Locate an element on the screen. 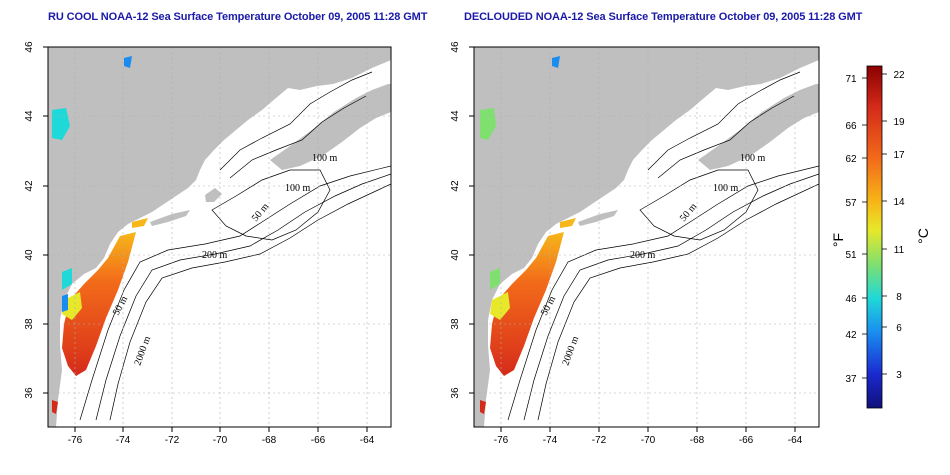 Image resolution: width=950 pixels, height=475 pixels. fahrenheit-tick: 42 is located at coordinates (851, 335).